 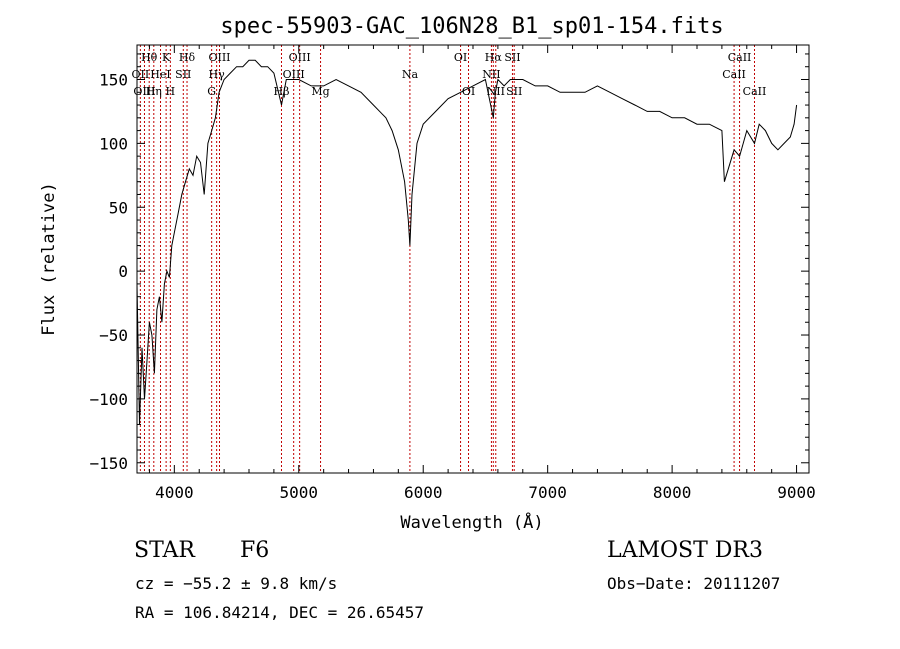 I want to click on x-axis-label: Wavelength (Å), so click(x=471, y=522).